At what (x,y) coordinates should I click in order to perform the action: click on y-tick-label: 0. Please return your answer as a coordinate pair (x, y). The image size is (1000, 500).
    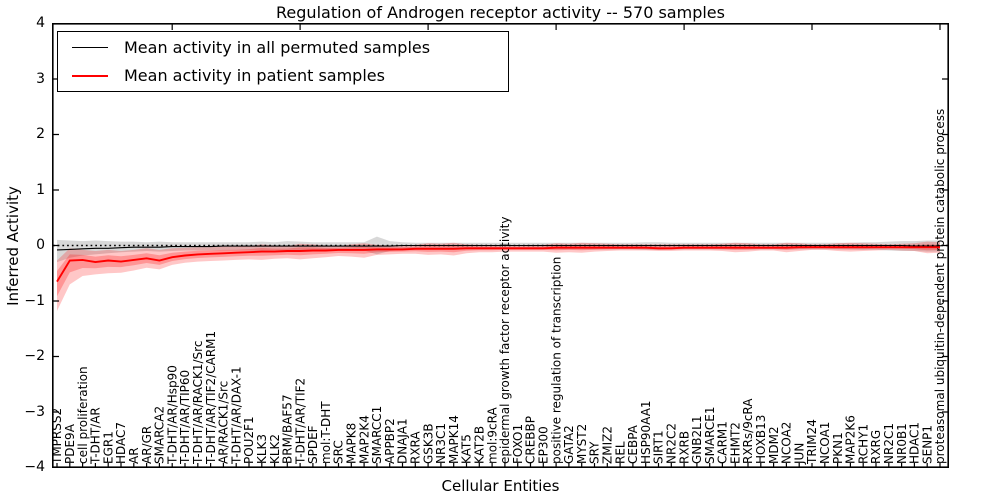
    Looking at the image, I should click on (40, 245).